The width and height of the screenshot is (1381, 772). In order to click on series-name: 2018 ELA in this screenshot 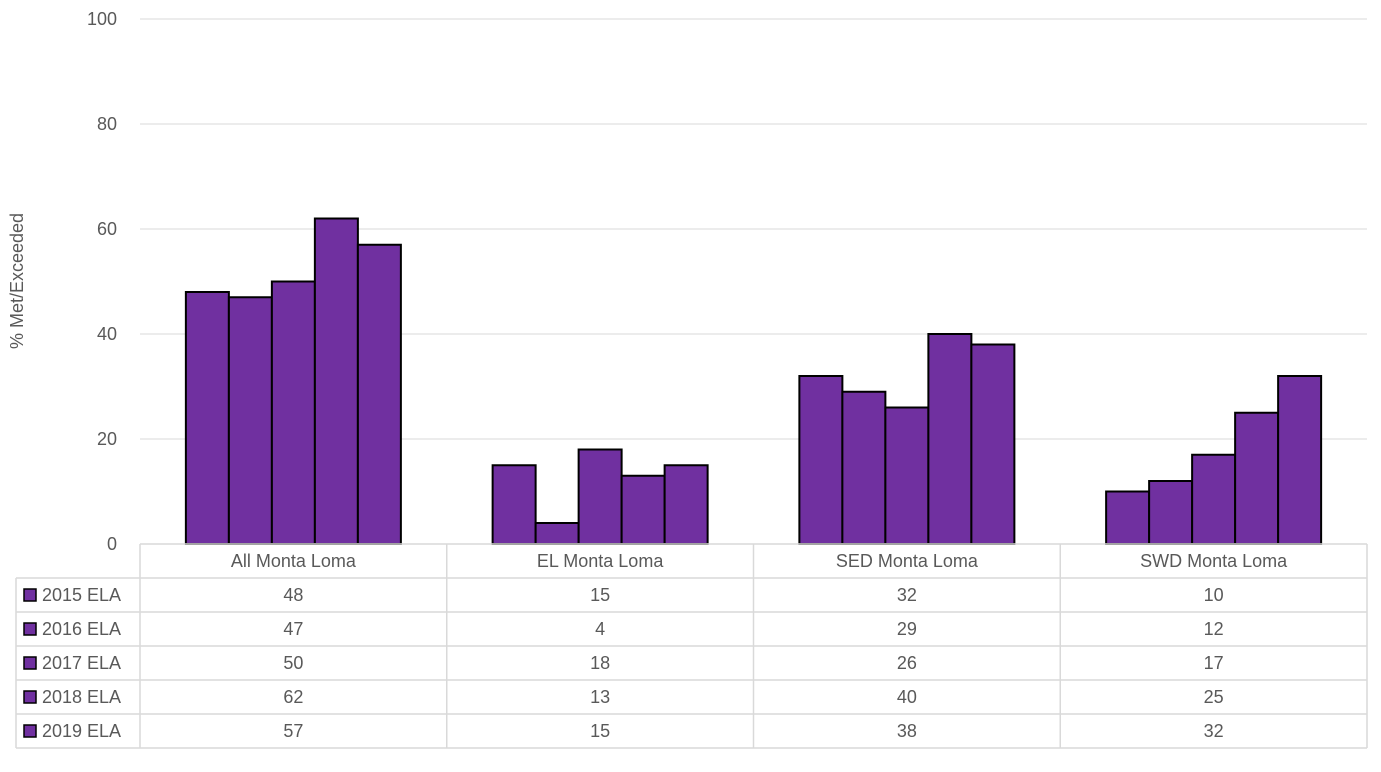, I will do `click(81, 697)`.